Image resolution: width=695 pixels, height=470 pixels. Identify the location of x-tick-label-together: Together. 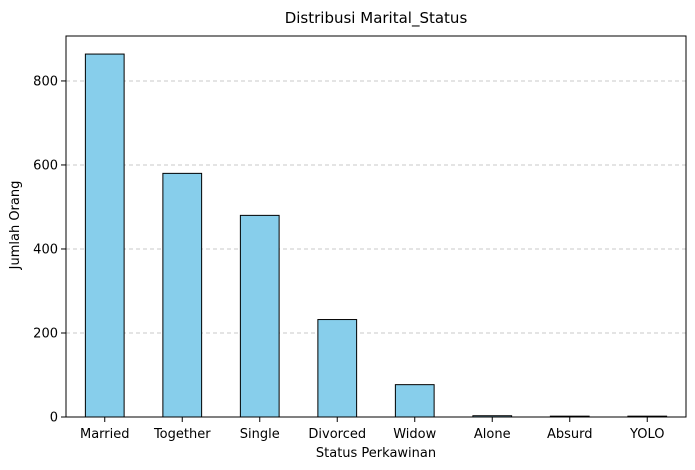
(182, 434).